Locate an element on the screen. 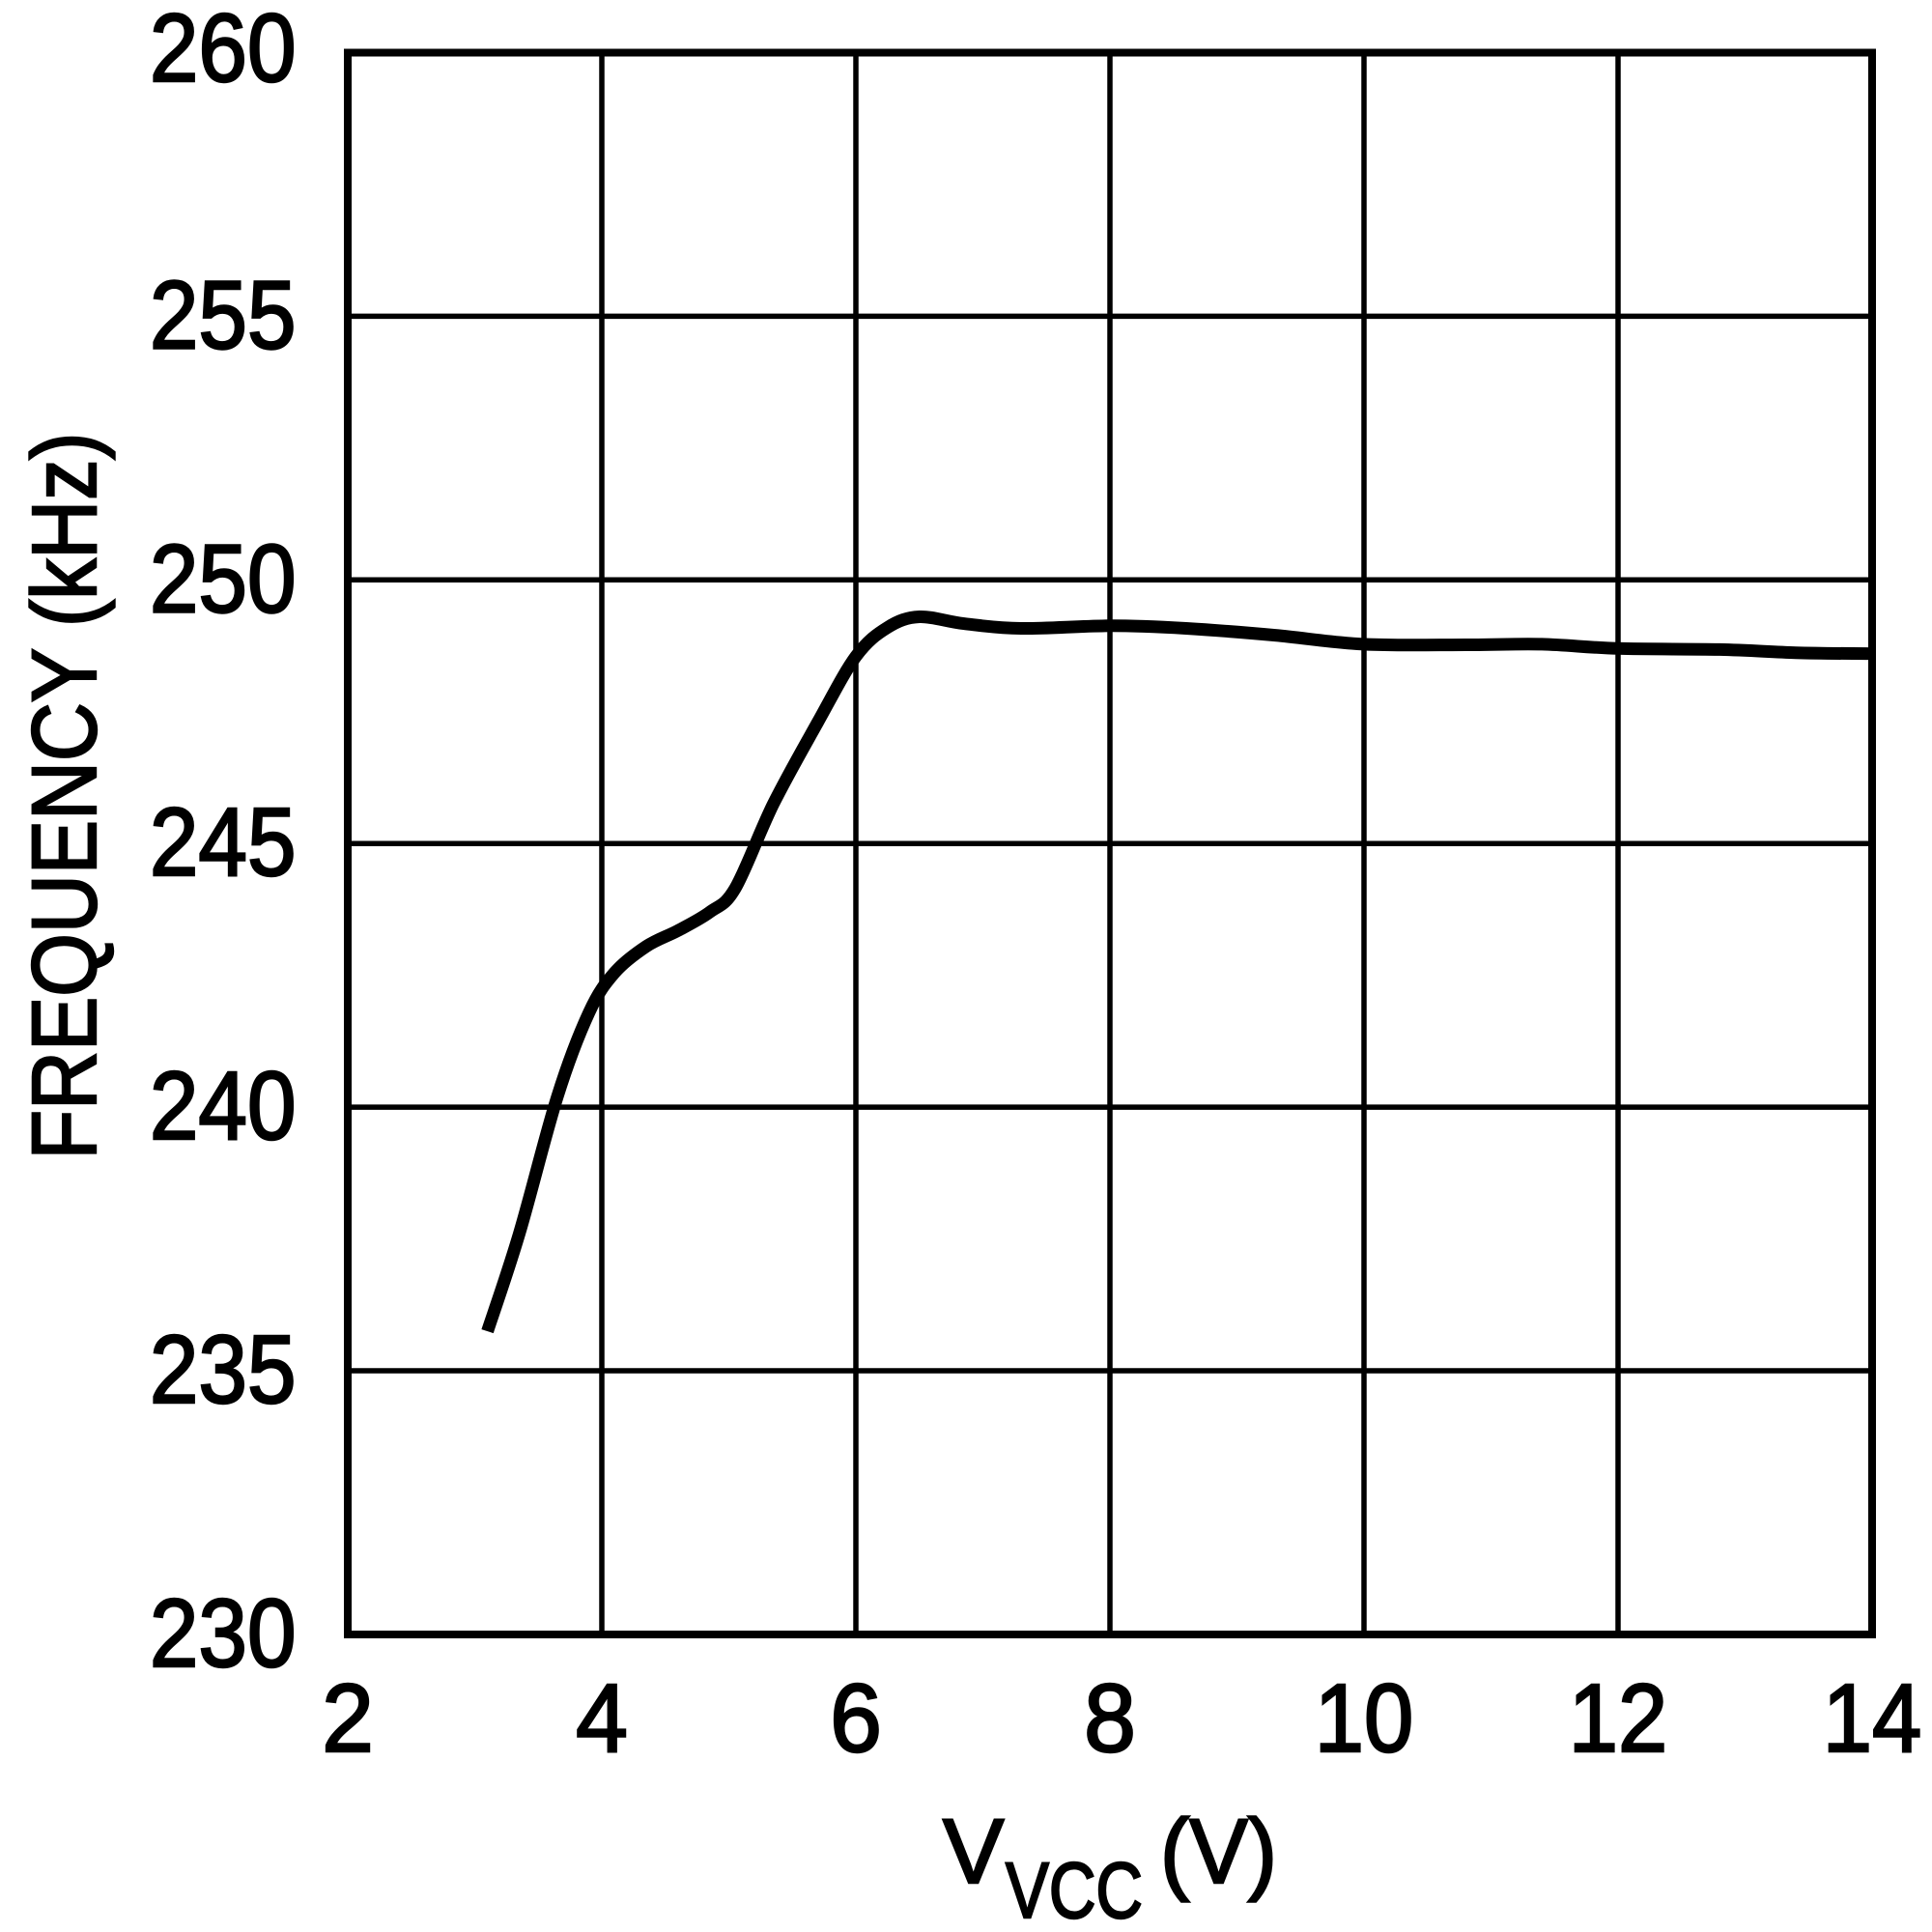 The width and height of the screenshot is (1932, 1932). svg-text: 14 is located at coordinates (1872, 1718).